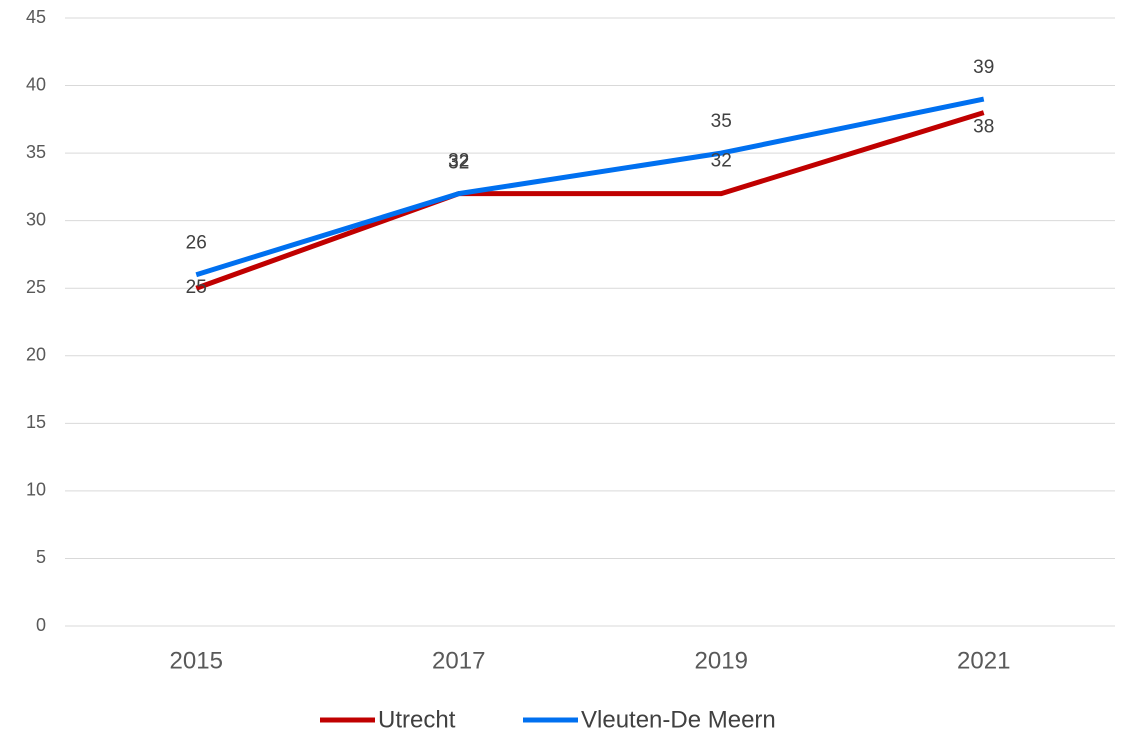 The width and height of the screenshot is (1132, 739). I want to click on y-tick-label: 5, so click(41, 557).